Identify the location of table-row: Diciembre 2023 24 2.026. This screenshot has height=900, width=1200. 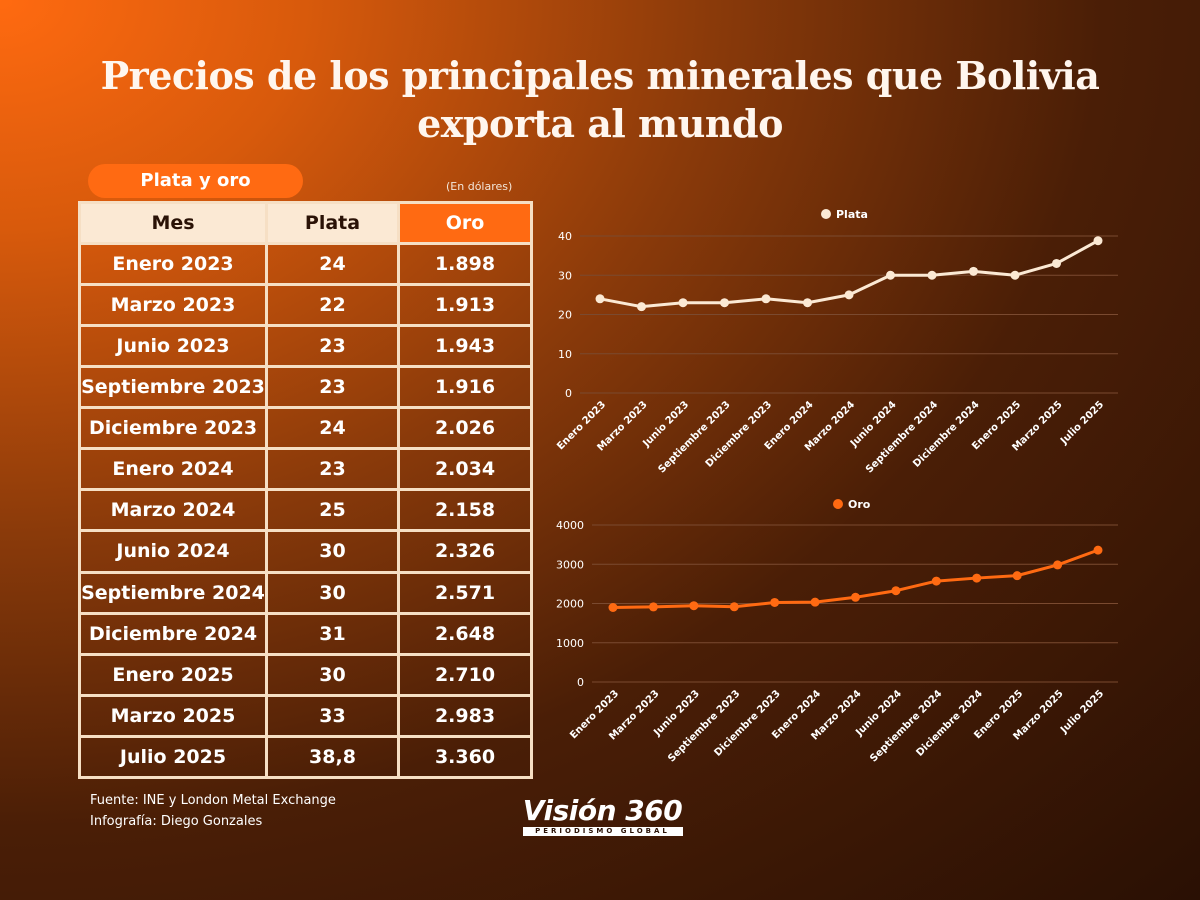
(305, 428).